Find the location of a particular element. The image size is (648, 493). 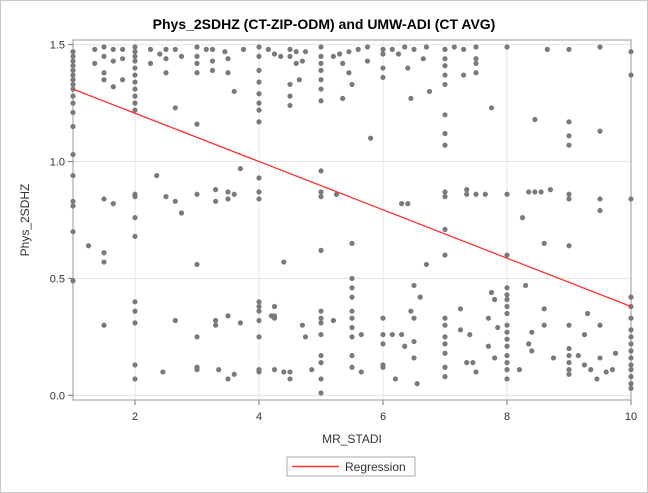

x-tick-label: 2 is located at coordinates (135, 417).